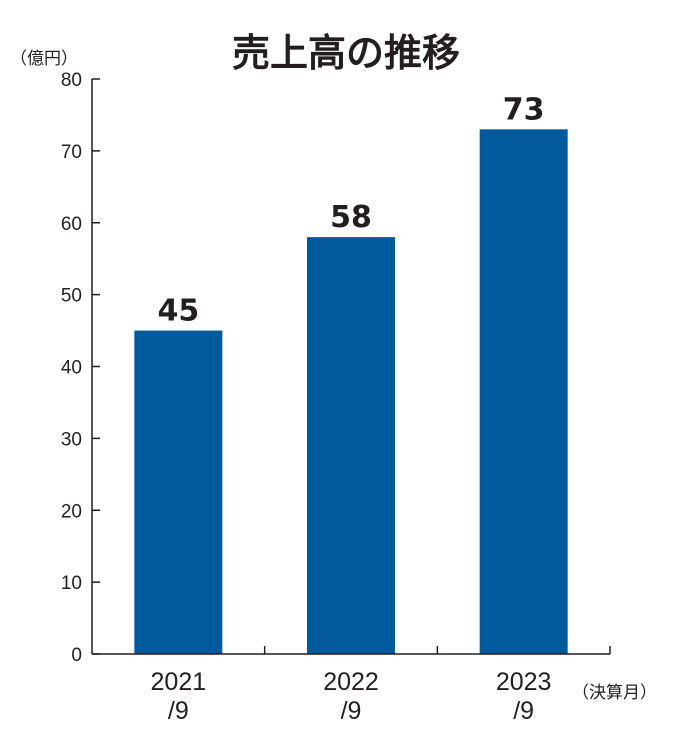  I want to click on value-label-2022: 58, so click(351, 217).